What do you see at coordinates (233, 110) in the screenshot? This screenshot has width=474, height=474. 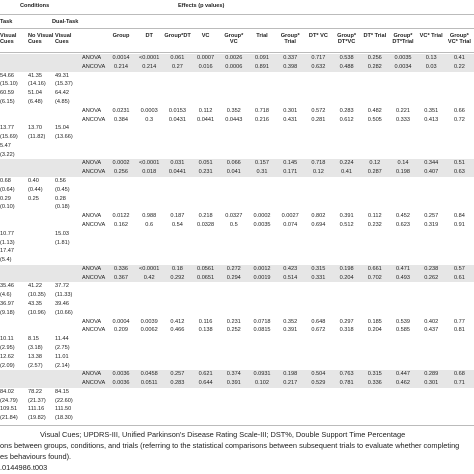 I see `p-value: 0.352` at bounding box center [233, 110].